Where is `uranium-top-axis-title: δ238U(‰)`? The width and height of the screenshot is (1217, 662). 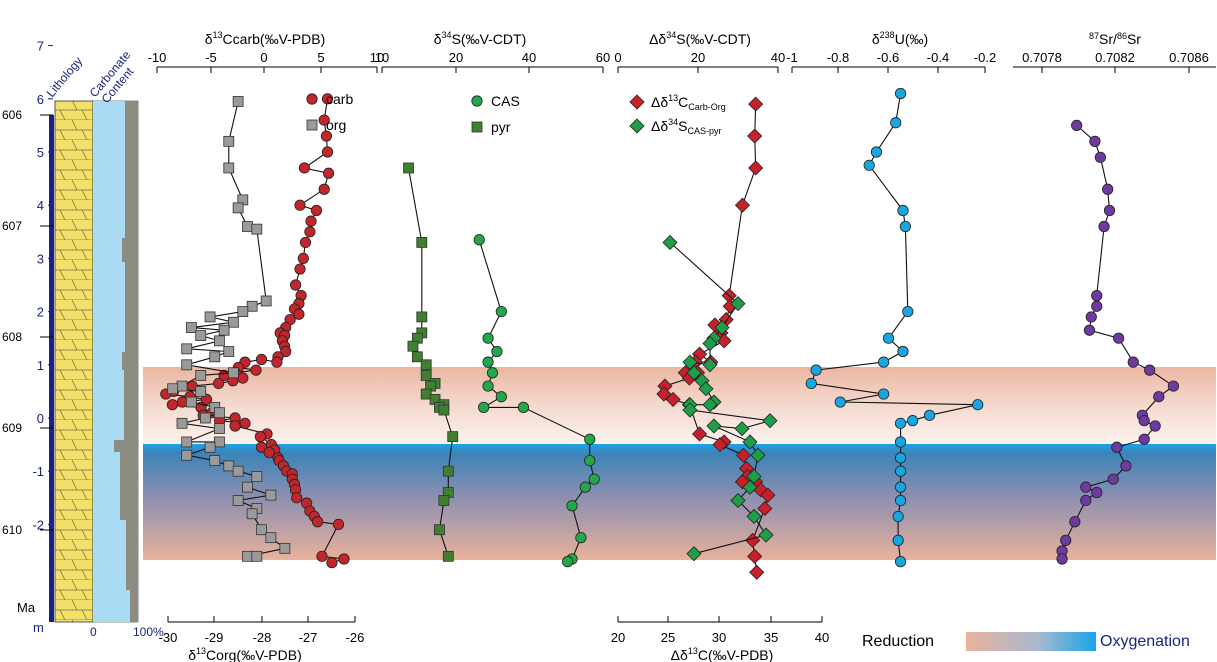 uranium-top-axis-title: δ238U(‰) is located at coordinates (900, 38).